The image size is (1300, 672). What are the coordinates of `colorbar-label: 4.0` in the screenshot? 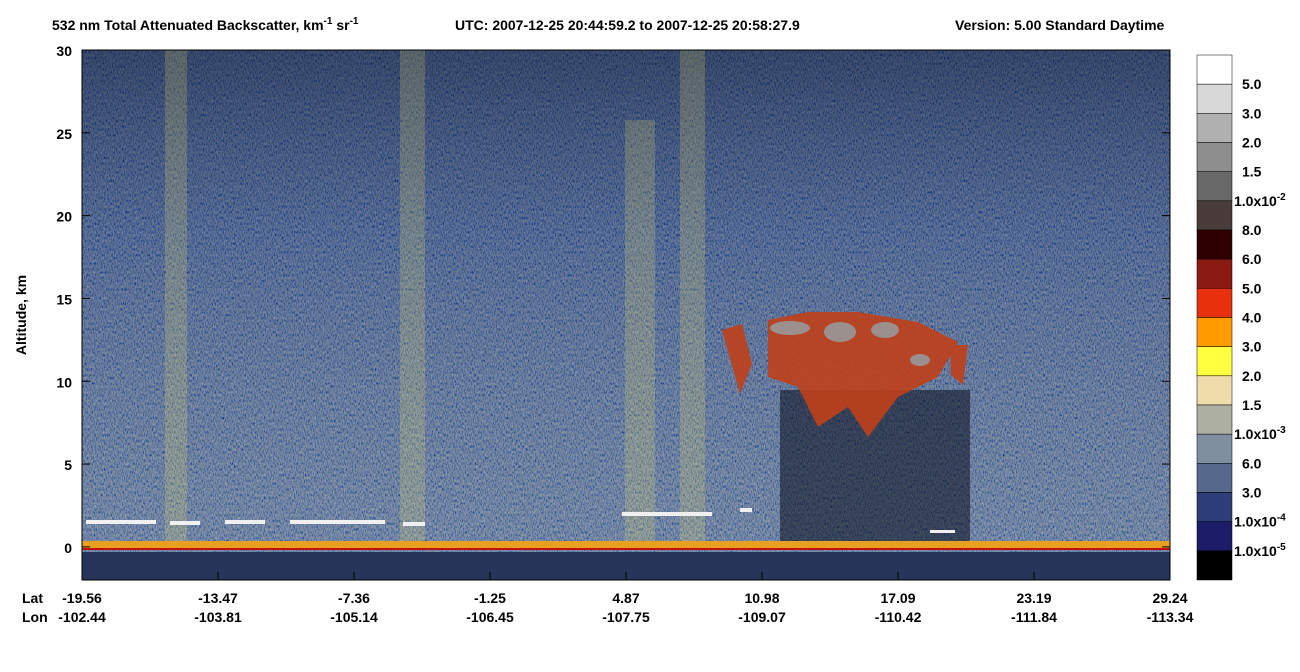 It's located at (1252, 318).